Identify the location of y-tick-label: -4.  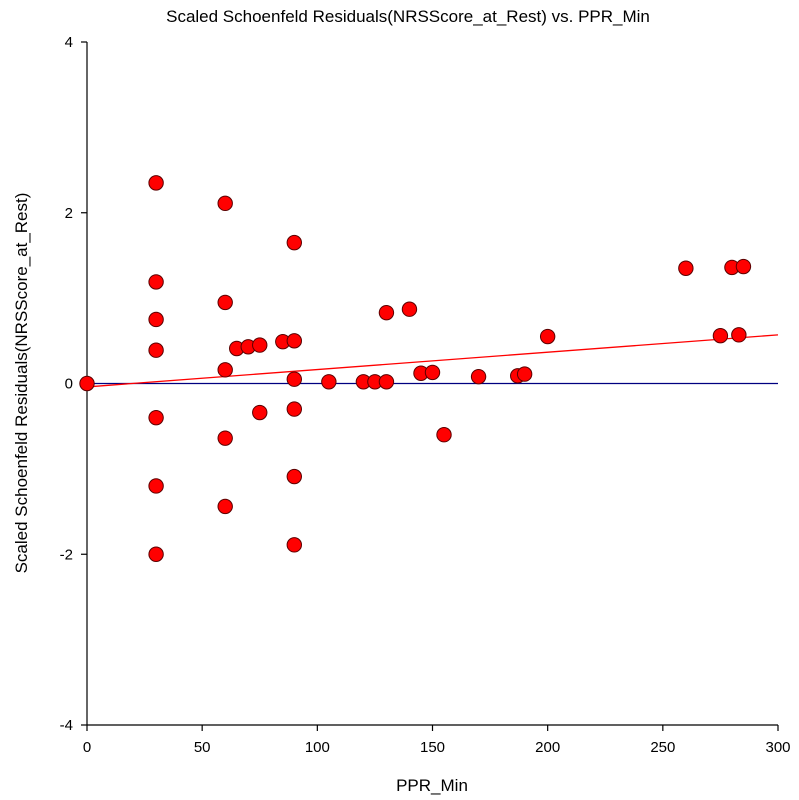
(66, 725).